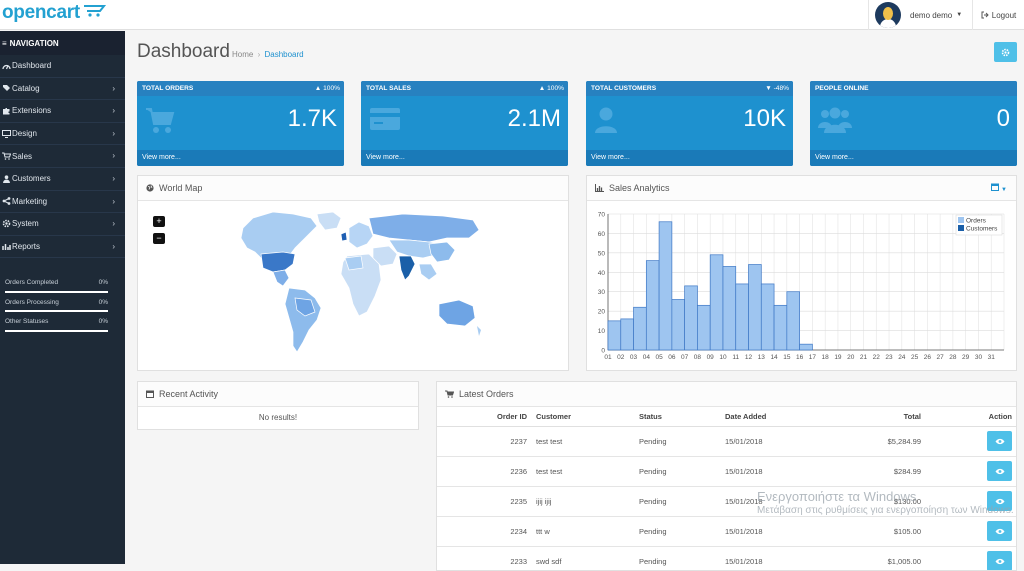 This screenshot has height=571, width=1024. I want to click on gear-icon, so click(1005, 52).